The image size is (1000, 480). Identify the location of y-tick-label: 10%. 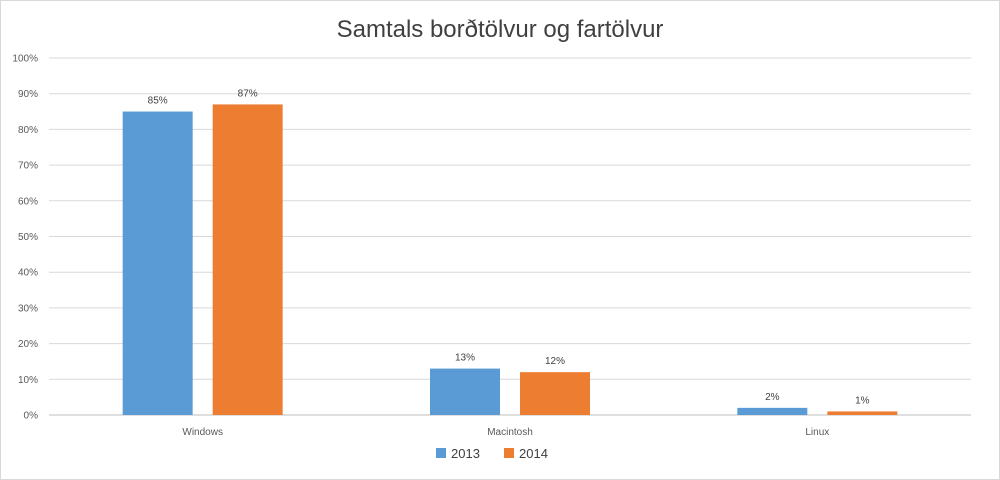
(28, 380).